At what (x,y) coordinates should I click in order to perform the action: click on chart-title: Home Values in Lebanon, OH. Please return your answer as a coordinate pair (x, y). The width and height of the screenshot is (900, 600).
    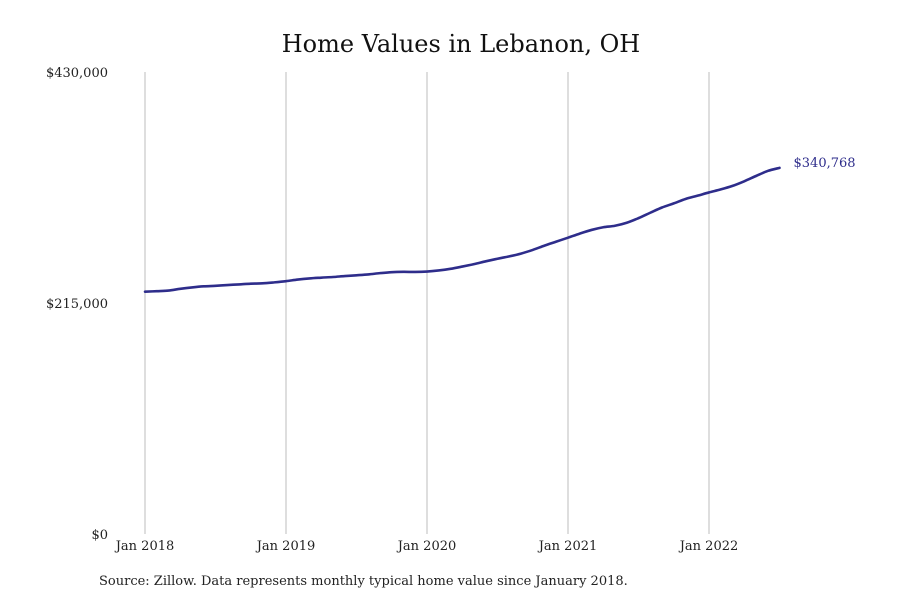
    Looking at the image, I should click on (461, 44).